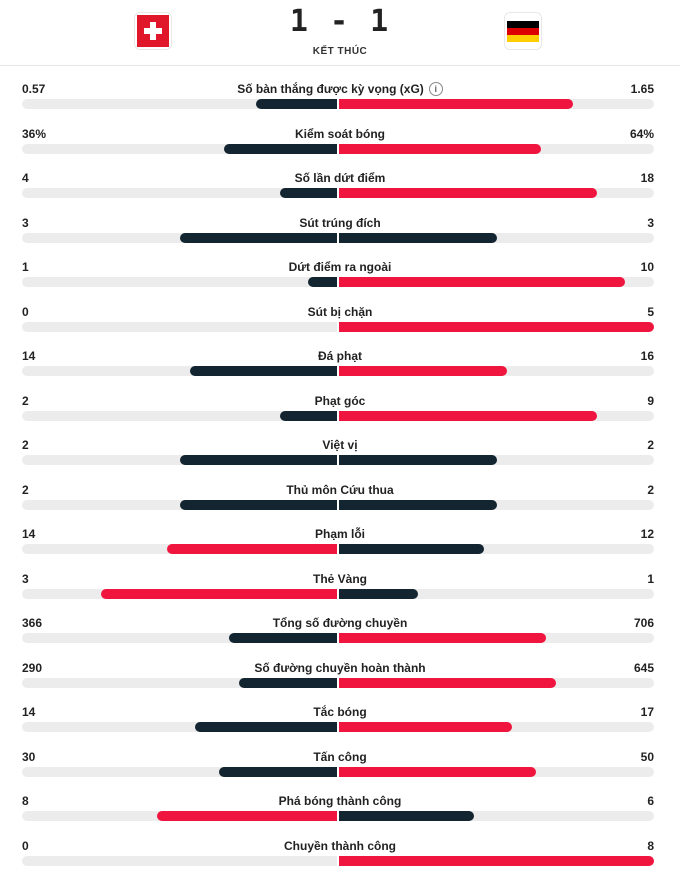  I want to click on stat-label: Phá bóng thành công, so click(340, 801).